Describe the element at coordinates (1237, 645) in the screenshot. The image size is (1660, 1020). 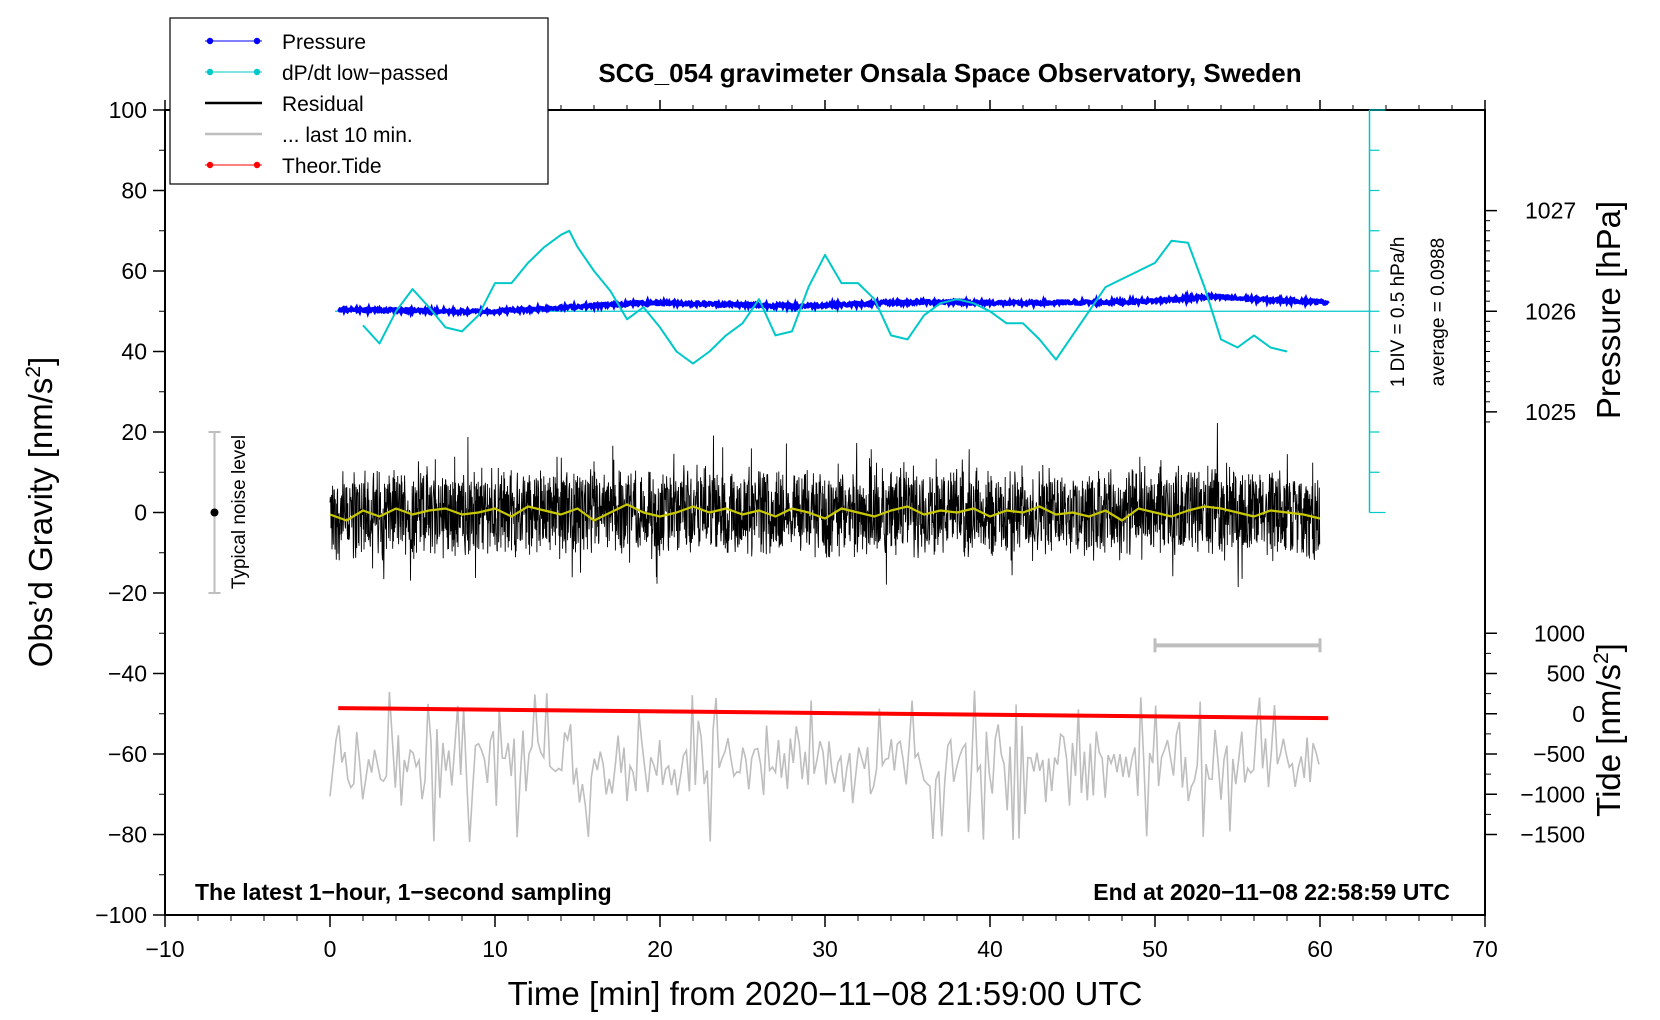
I see `last10-range-bar` at that location.